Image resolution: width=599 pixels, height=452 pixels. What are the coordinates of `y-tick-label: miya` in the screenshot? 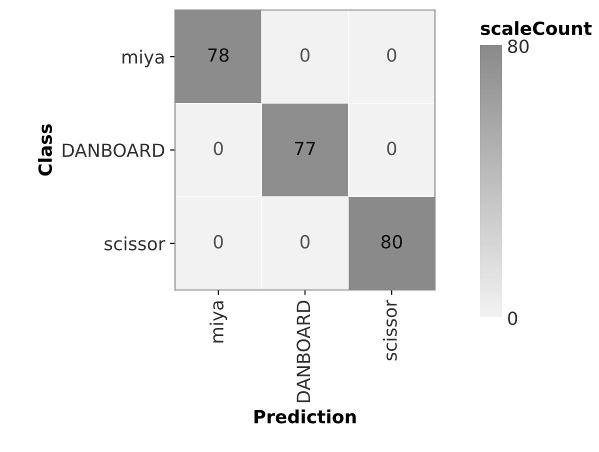 It's located at (143, 59).